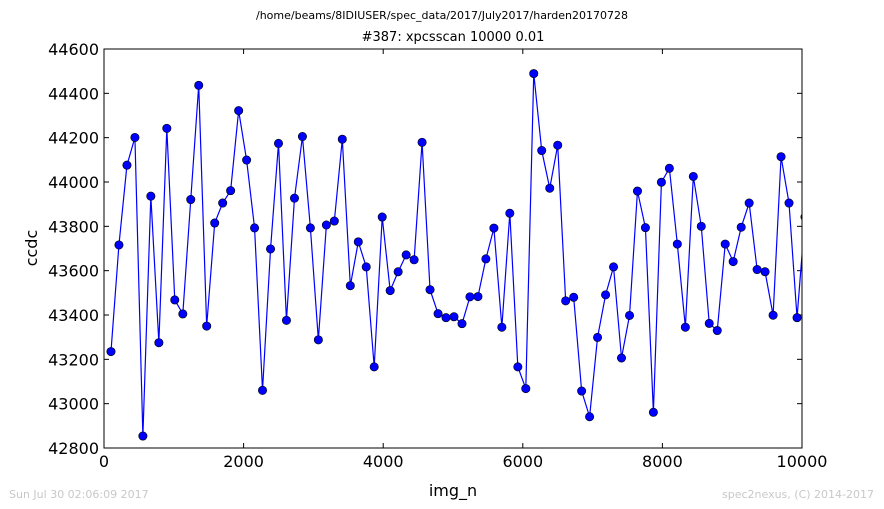 The width and height of the screenshot is (884, 509). Describe the element at coordinates (73, 226) in the screenshot. I see `y-tick-label: 43800` at that location.